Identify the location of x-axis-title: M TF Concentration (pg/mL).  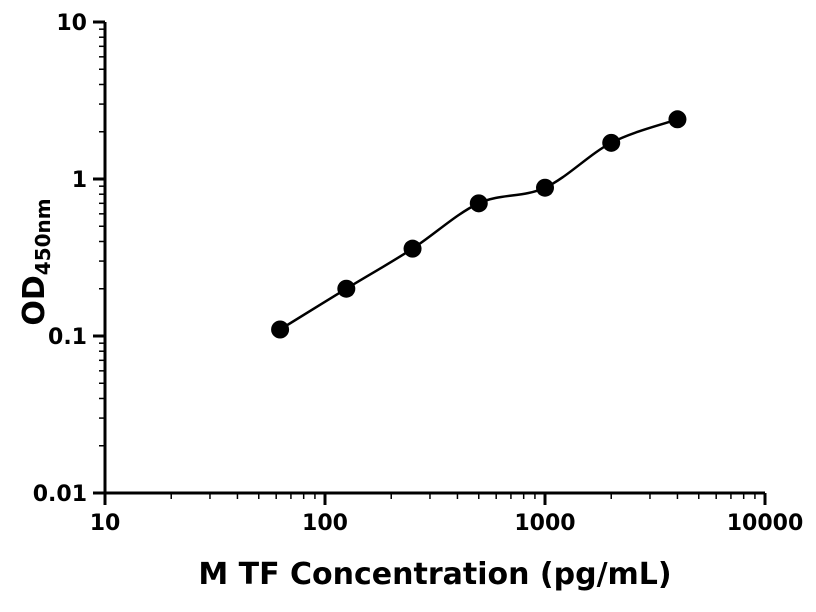
(435, 574).